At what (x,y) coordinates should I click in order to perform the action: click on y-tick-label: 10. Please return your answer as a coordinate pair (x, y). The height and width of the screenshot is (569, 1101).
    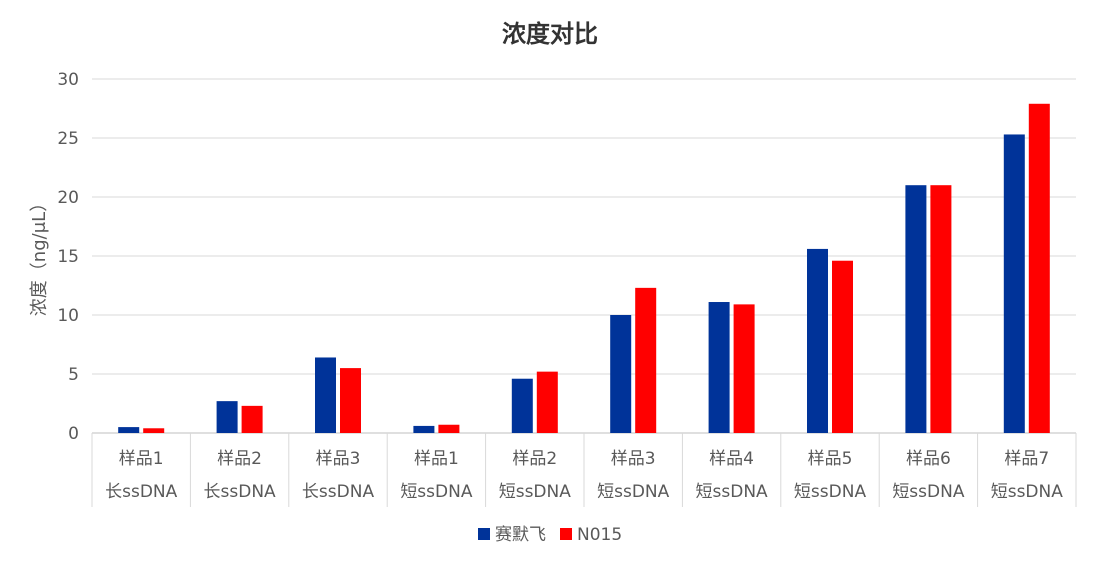
    Looking at the image, I should click on (68, 316).